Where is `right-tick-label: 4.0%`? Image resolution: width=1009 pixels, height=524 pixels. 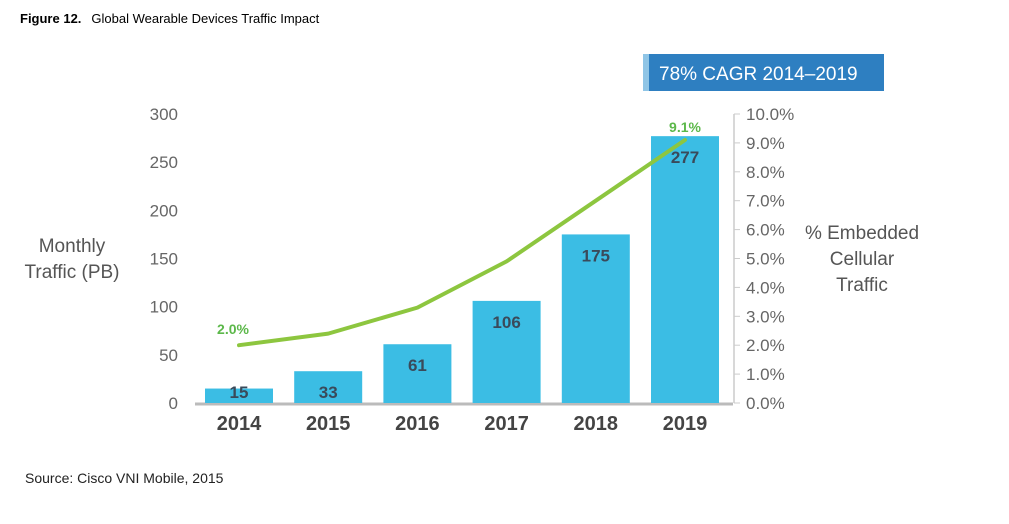
right-tick-label: 4.0% is located at coordinates (765, 287).